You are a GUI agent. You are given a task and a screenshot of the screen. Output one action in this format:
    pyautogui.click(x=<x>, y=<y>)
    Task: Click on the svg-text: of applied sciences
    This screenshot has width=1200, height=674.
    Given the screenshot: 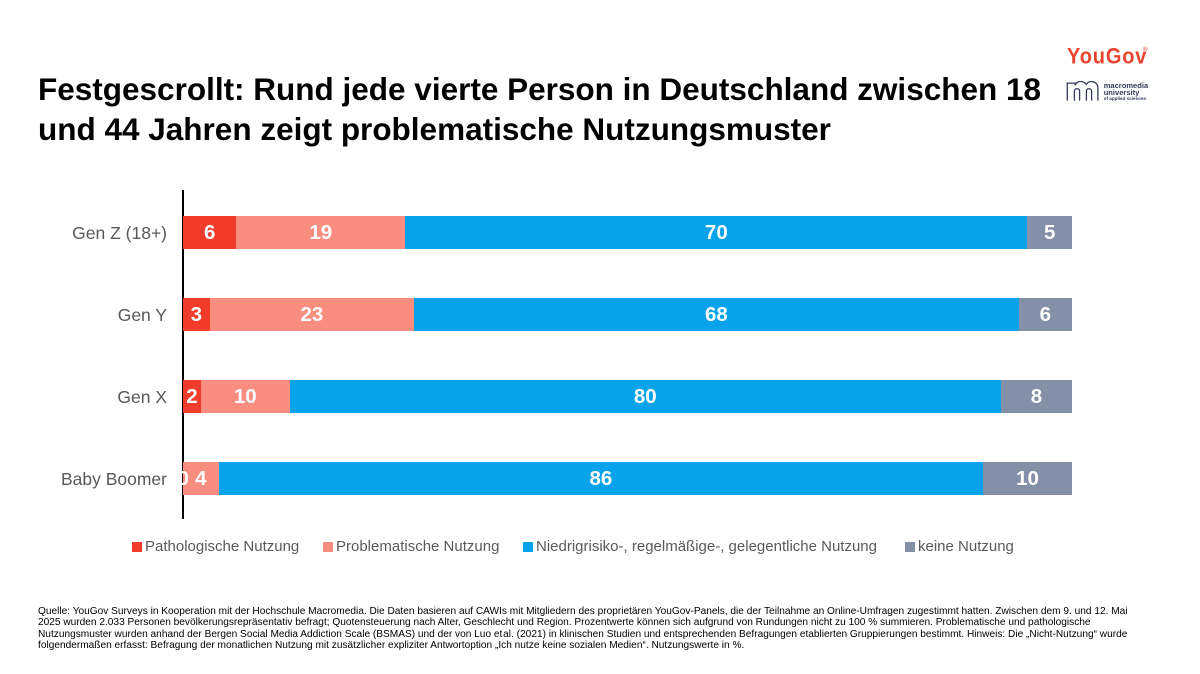 What is the action you would take?
    pyautogui.click(x=1125, y=98)
    